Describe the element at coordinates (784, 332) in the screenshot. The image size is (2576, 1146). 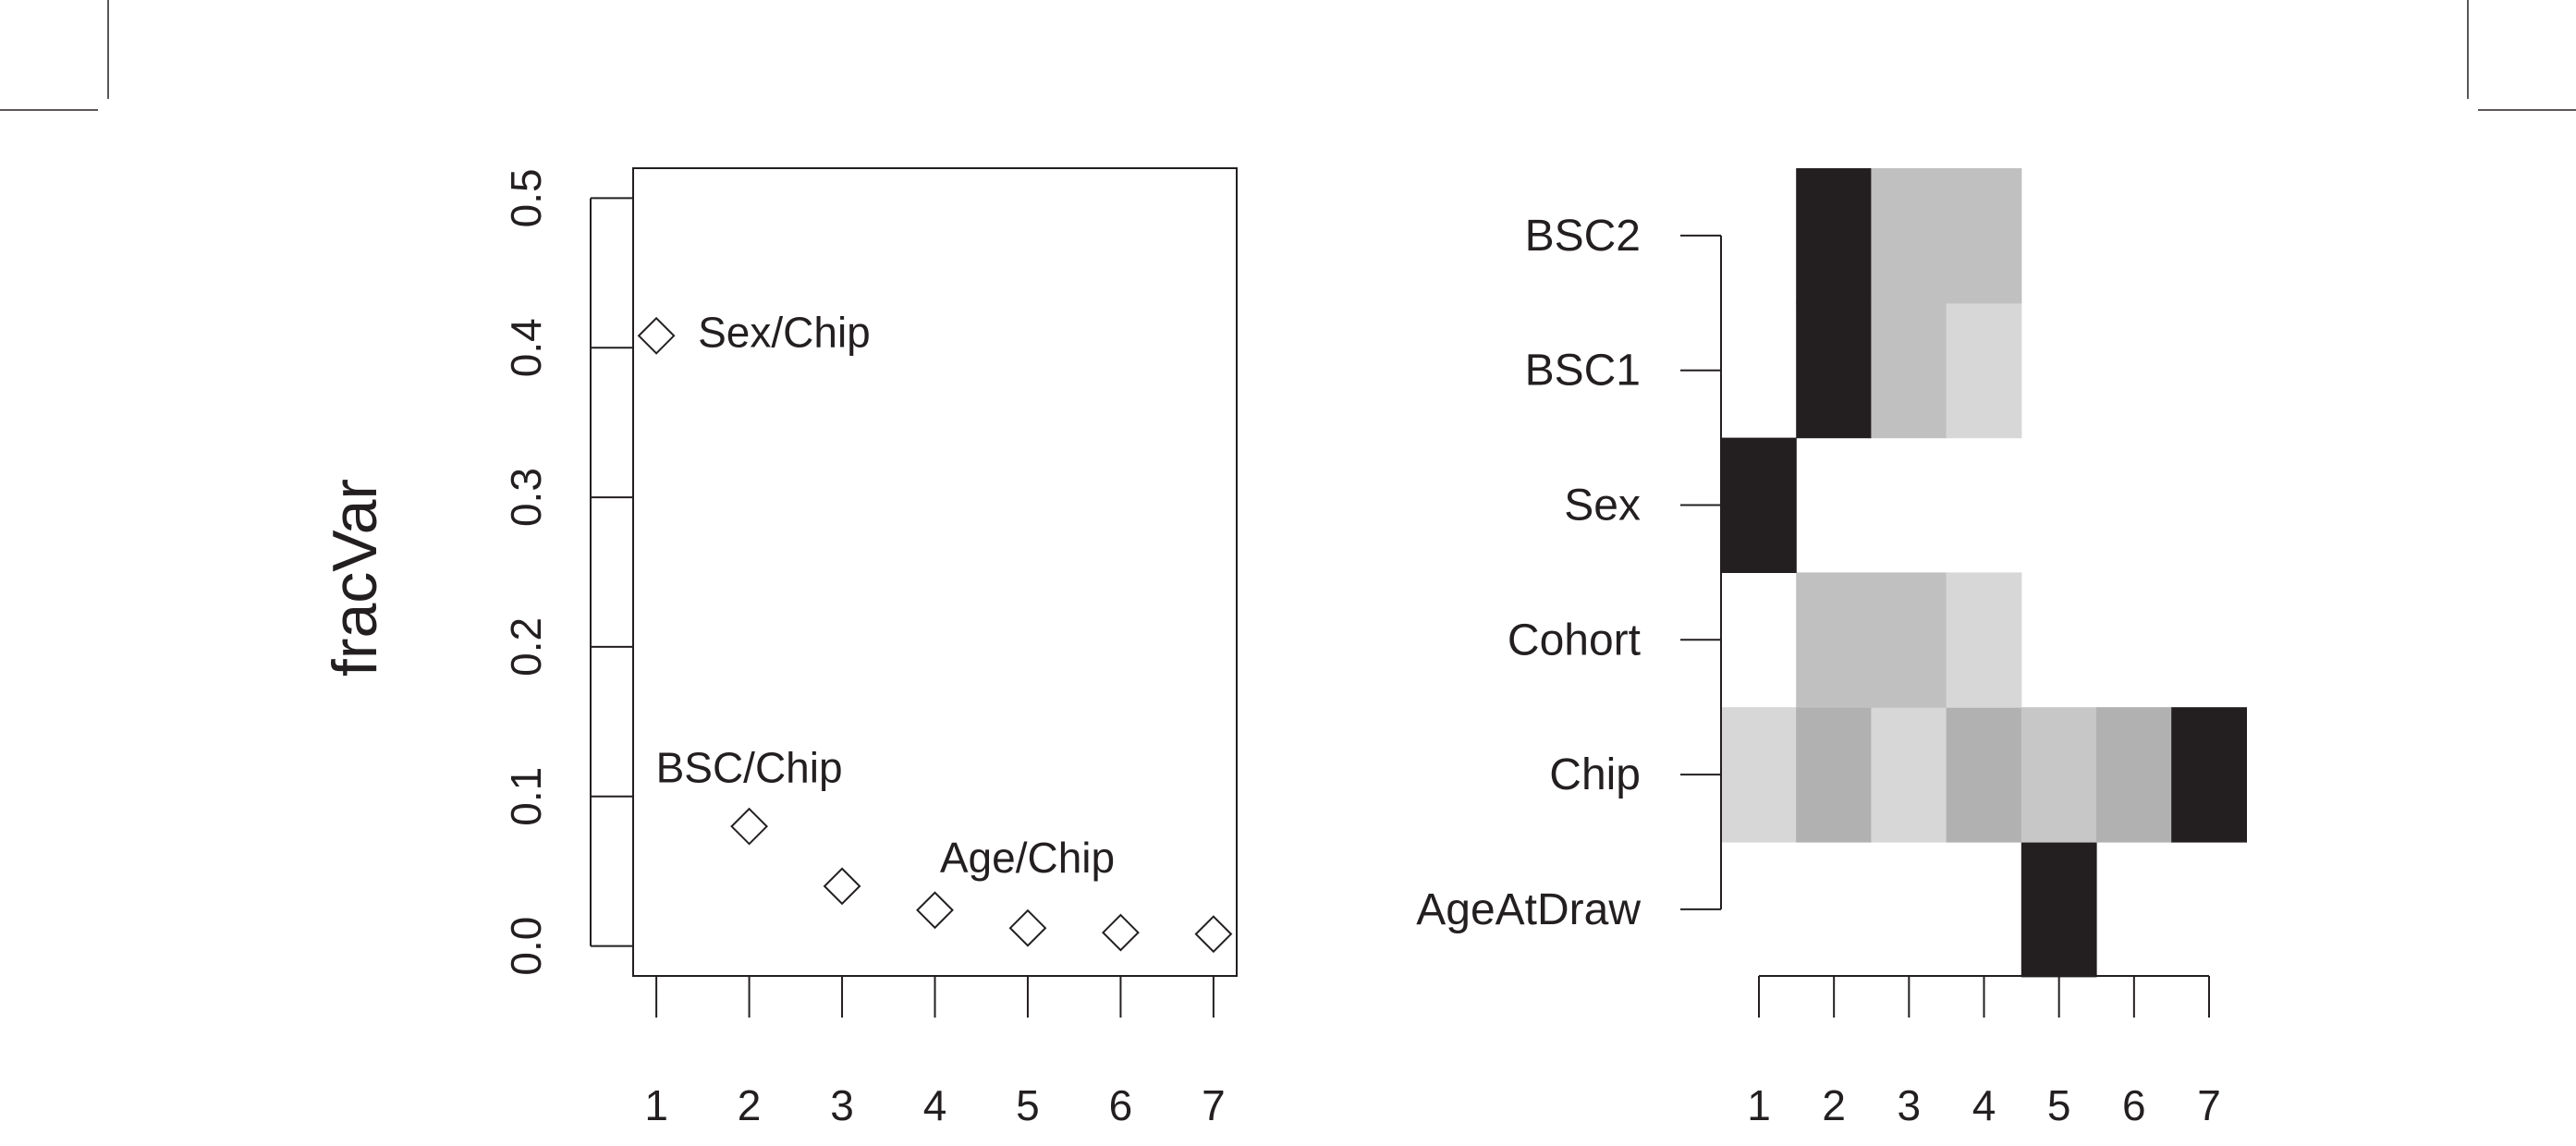
I see `annotation-label: Sex/Chip` at that location.